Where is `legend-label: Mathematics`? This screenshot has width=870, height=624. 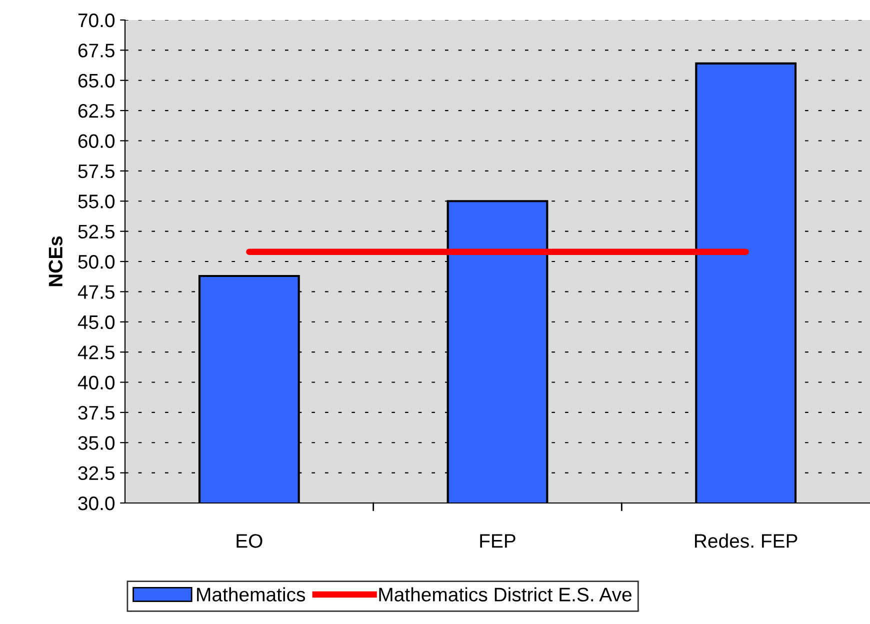
legend-label: Mathematics is located at coordinates (251, 594).